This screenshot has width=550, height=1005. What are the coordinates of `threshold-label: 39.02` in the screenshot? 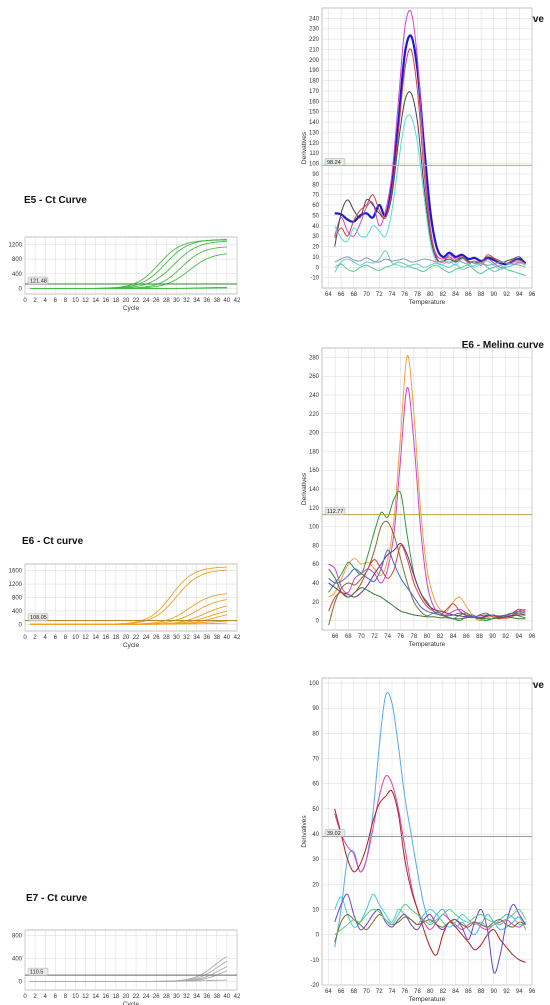 It's located at (334, 834).